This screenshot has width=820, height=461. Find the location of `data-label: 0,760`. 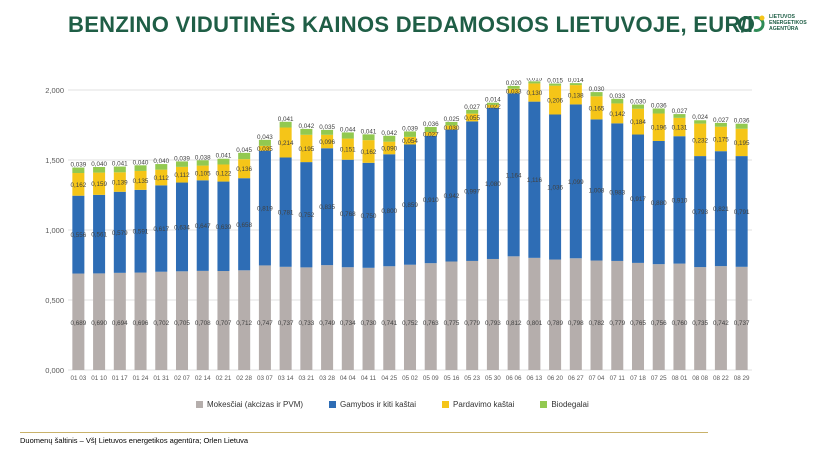

data-label: 0,760 is located at coordinates (680, 323).